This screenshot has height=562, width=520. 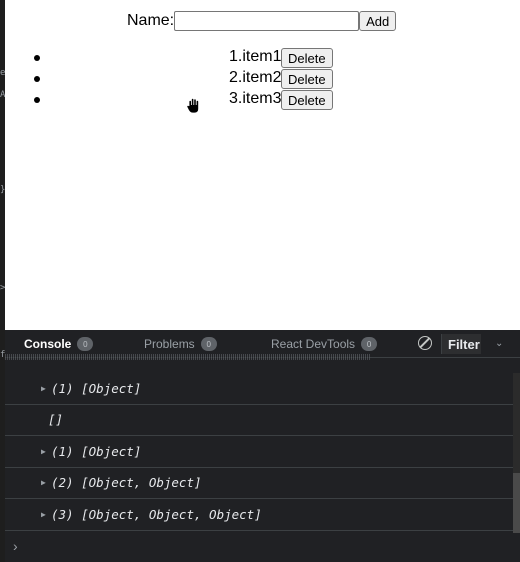 I want to click on log-entry: ▶ (2) [Object, Object], so click(x=259, y=483).